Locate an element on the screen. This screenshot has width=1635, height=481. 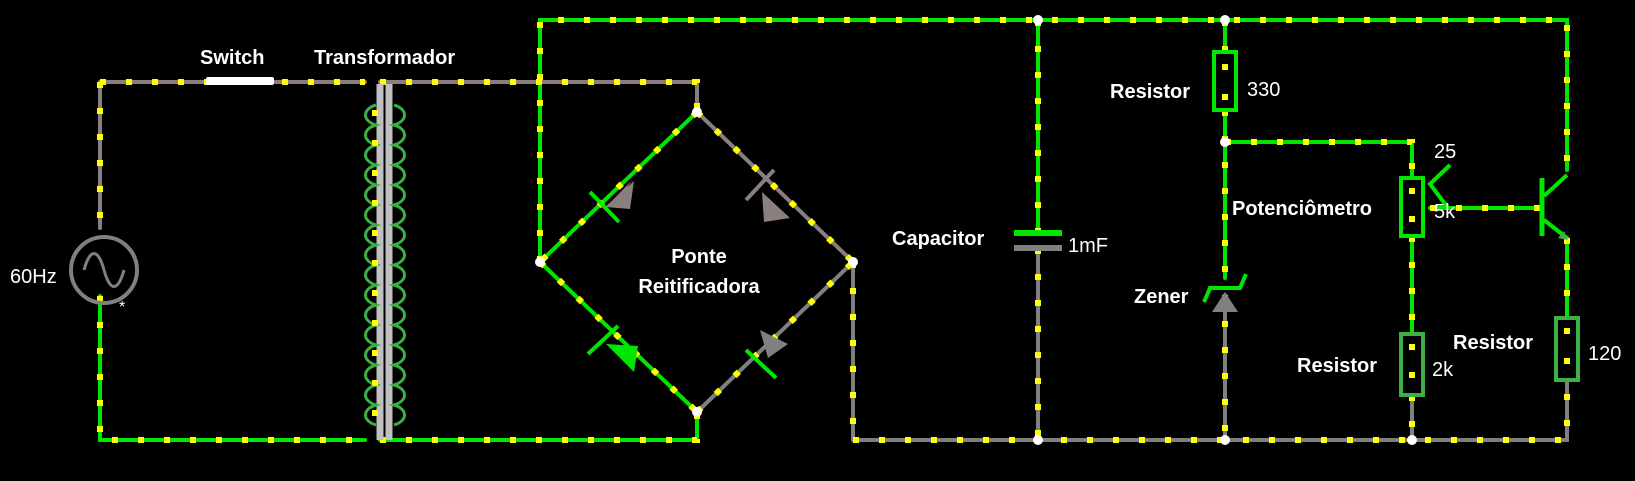
potentiometer is located at coordinates (1425, 200).